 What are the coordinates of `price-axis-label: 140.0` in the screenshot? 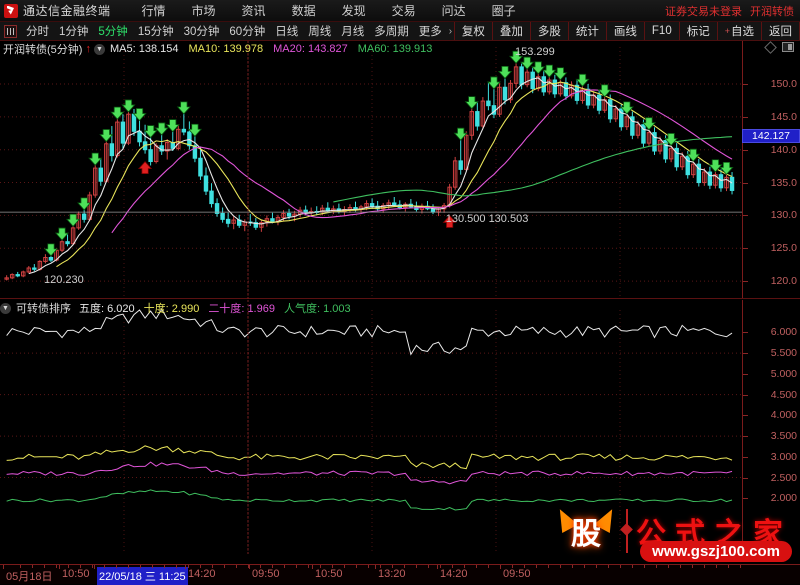 It's located at (783, 149).